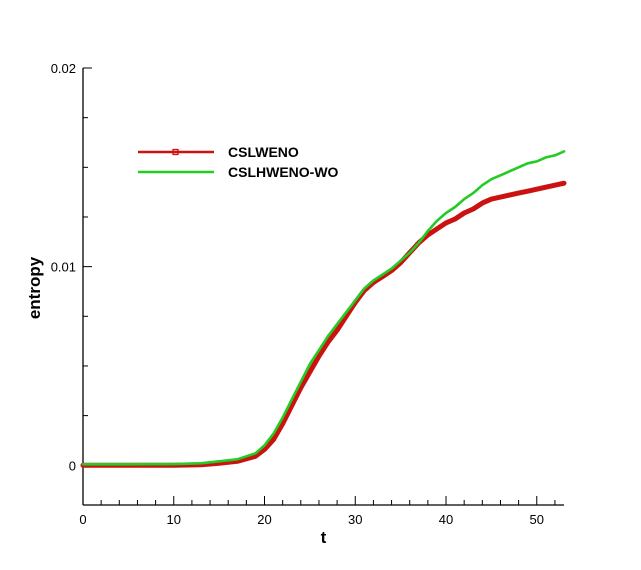  I want to click on legend-label: CSLWENO, so click(263, 152).